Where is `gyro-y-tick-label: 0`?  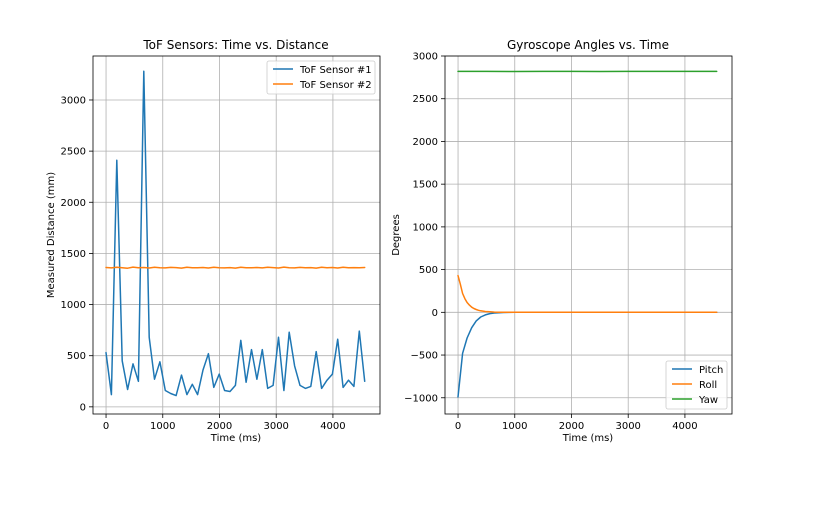 gyro-y-tick-label: 0 is located at coordinates (435, 313).